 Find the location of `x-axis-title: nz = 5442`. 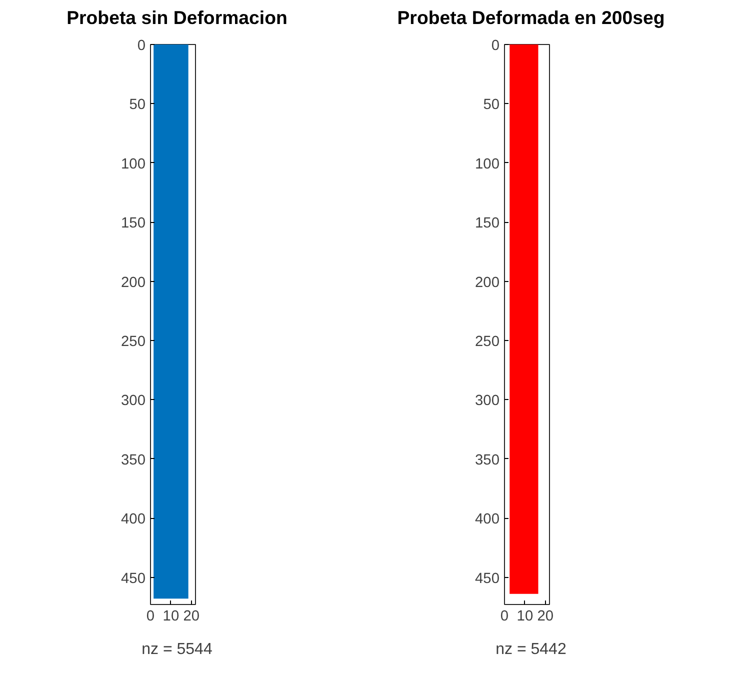

x-axis-title: nz = 5442 is located at coordinates (531, 650).